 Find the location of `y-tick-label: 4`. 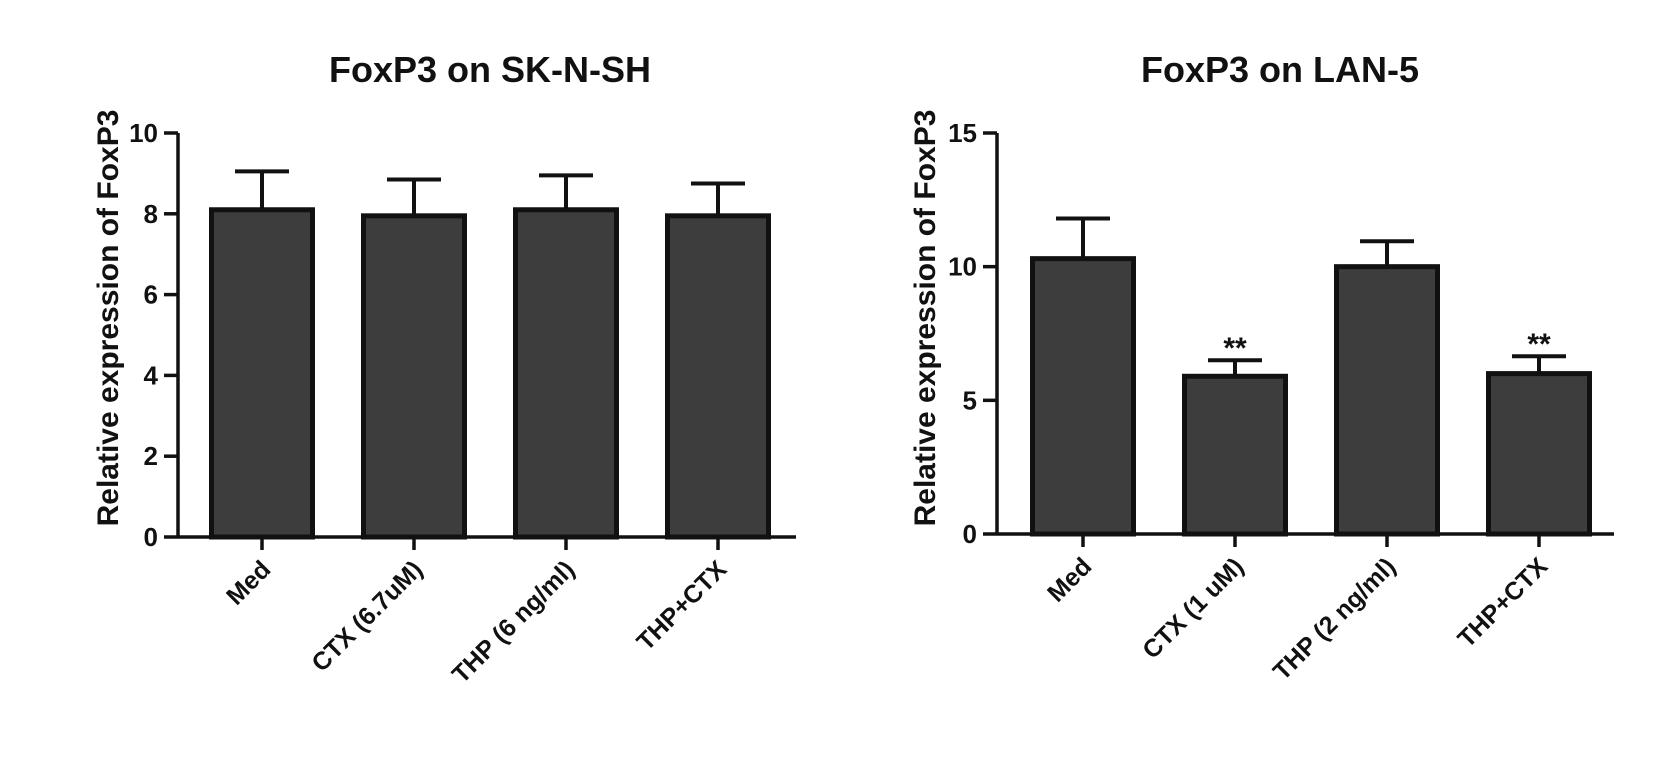

y-tick-label: 4 is located at coordinates (151, 375).